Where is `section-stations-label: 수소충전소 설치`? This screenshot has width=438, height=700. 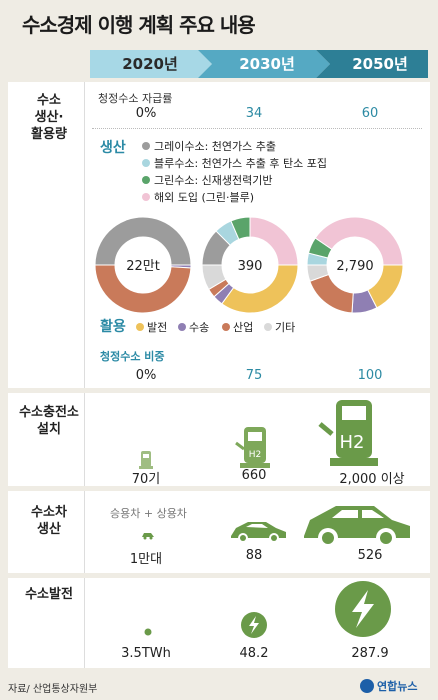
section-stations-label: 수소충전소 설치 is located at coordinates (49, 421).